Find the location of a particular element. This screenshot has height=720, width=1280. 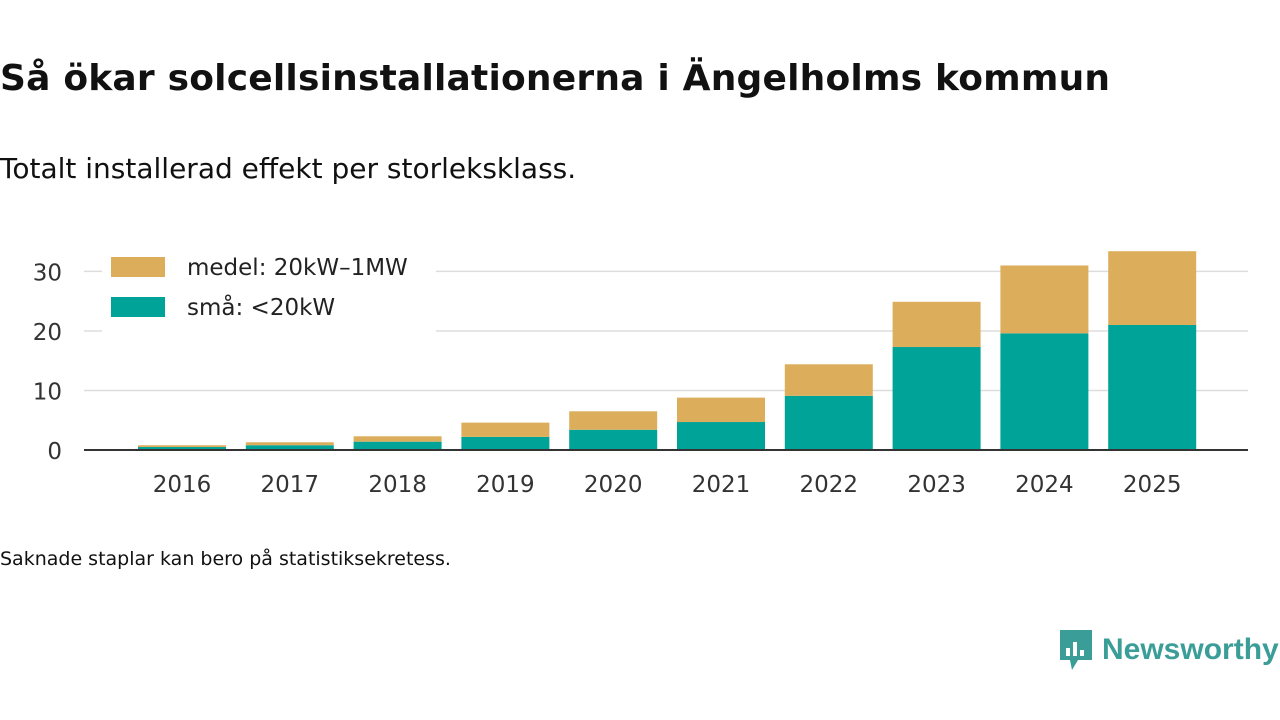

legend-medel-label: medel: 20kW–1MW is located at coordinates (297, 268).